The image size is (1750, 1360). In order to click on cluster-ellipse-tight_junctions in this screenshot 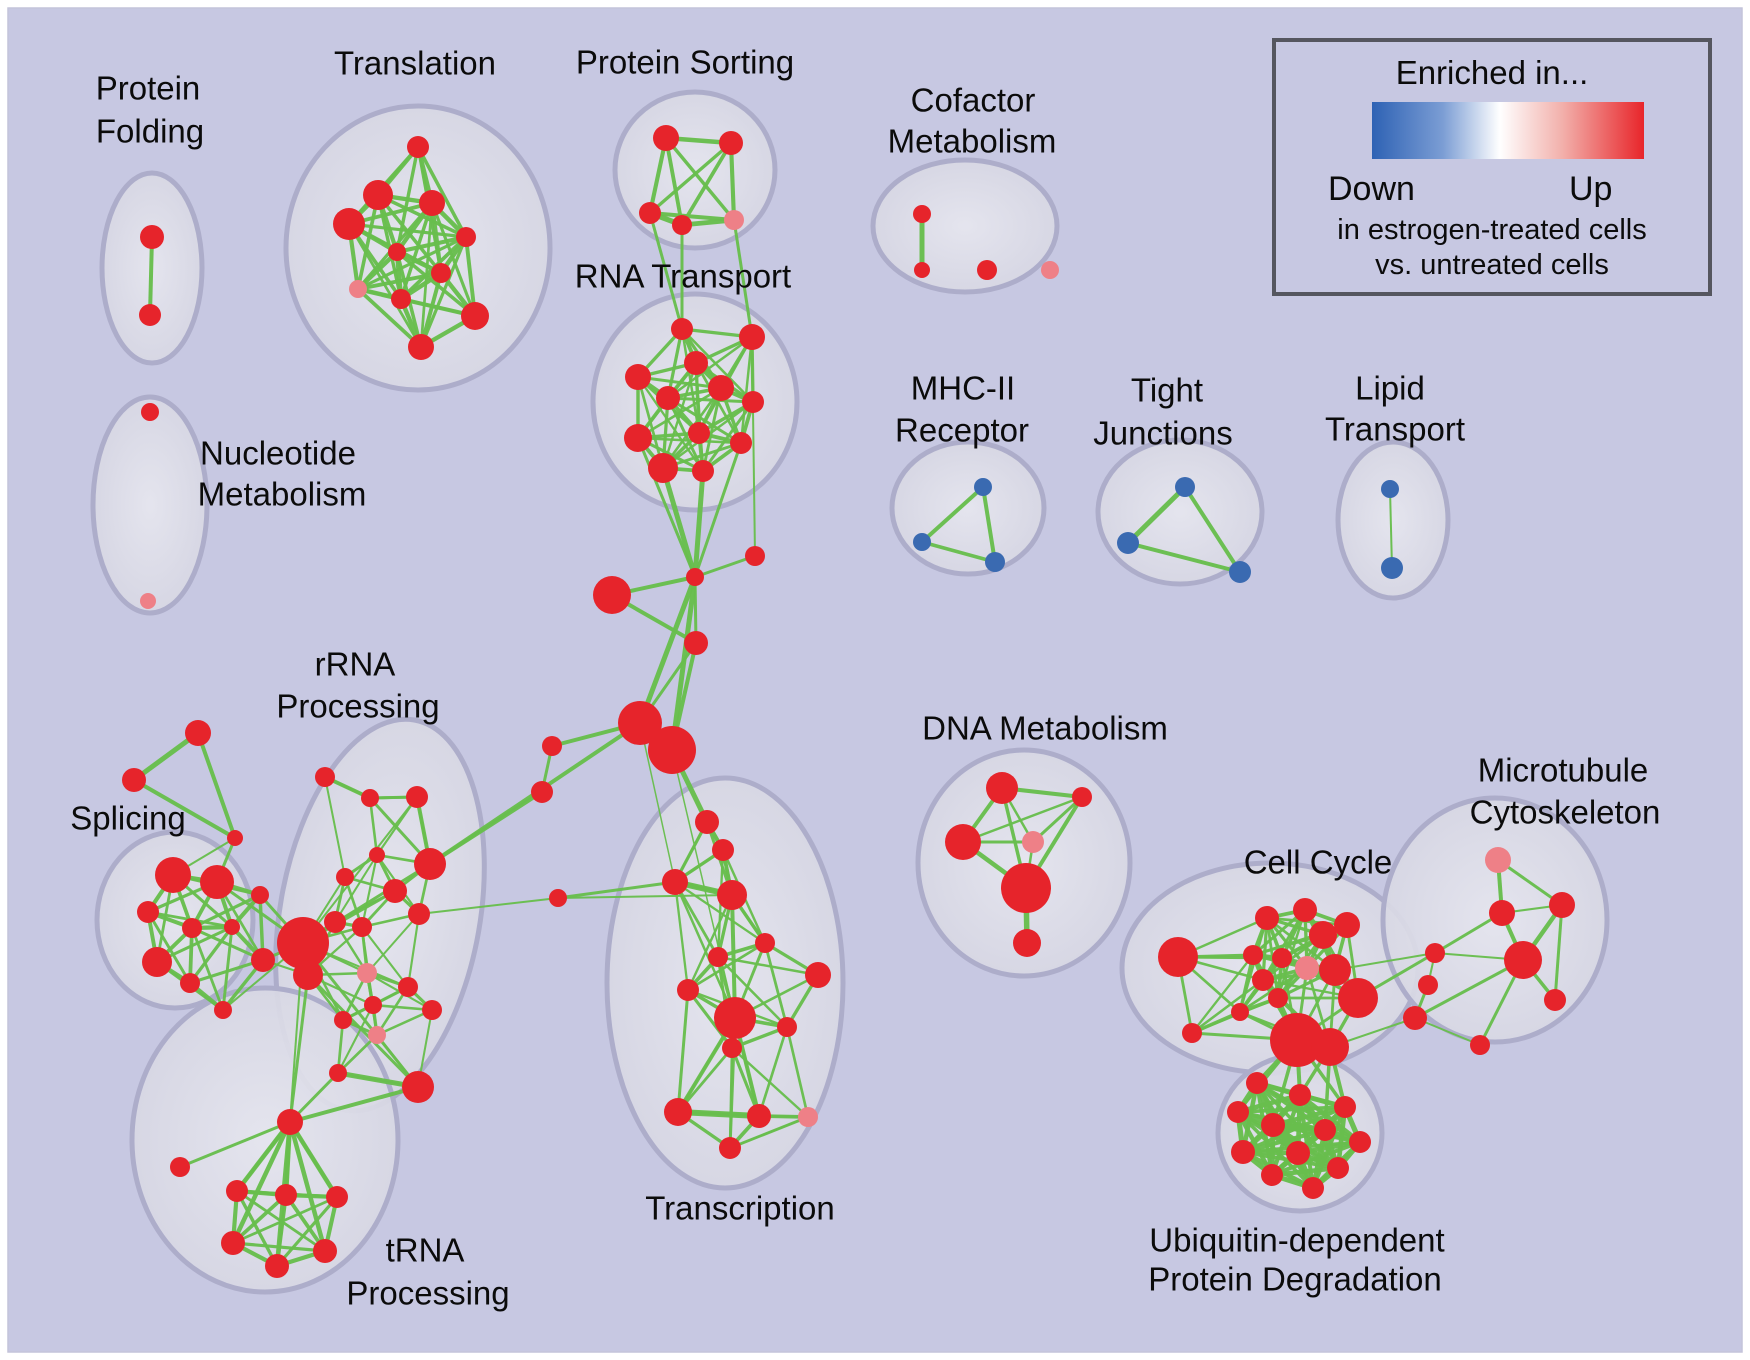, I will do `click(1180, 512)`.